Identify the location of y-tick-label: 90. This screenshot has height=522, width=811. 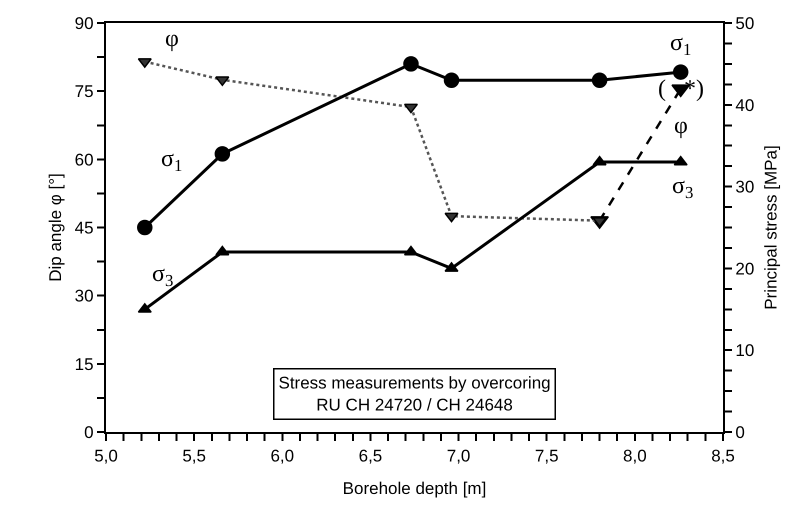
(84, 23).